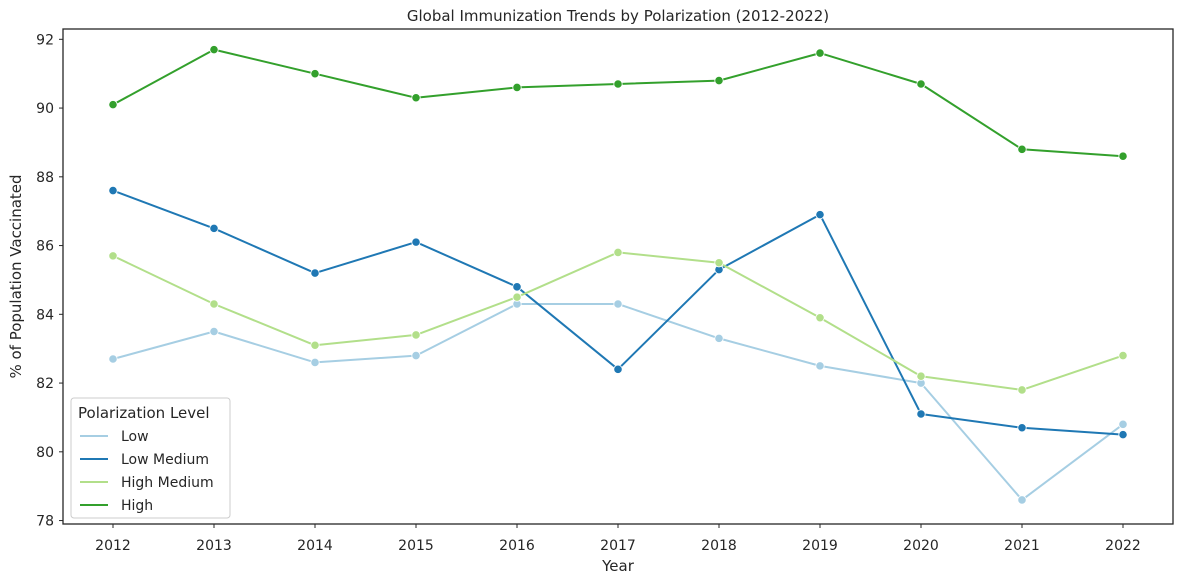 The height and width of the screenshot is (584, 1184). I want to click on y-axis-label: % of Population Vaccinated, so click(16, 276).